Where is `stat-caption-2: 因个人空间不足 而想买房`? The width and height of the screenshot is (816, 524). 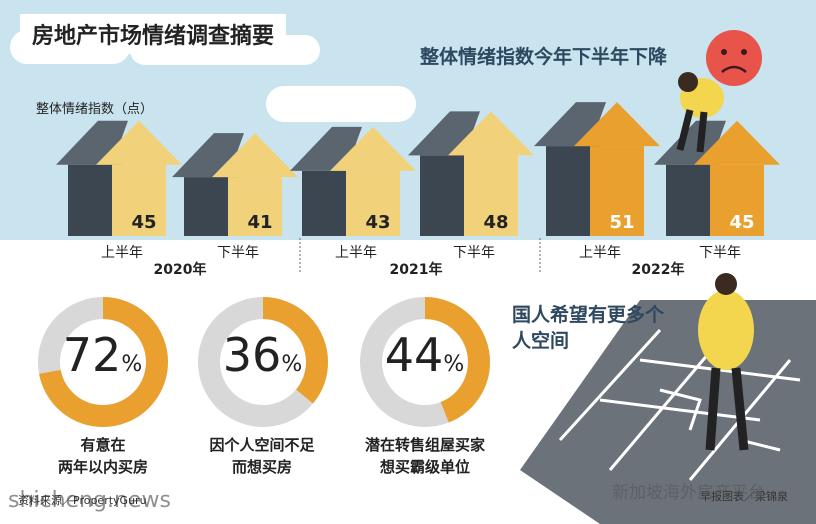
stat-caption-2: 因个人空间不足 而想买房 is located at coordinates (262, 456).